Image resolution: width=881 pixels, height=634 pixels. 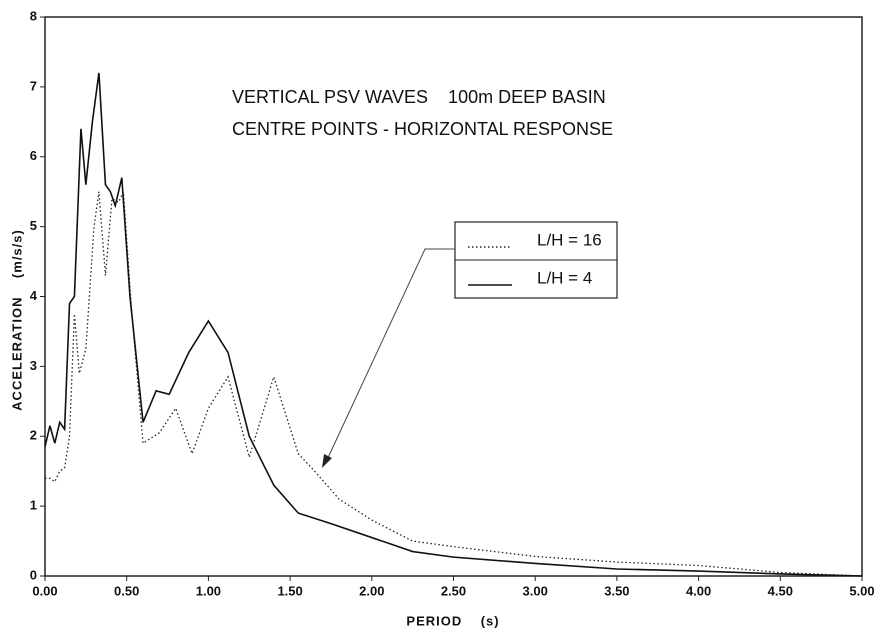 What do you see at coordinates (390, 355) in the screenshot?
I see `annotation-arrow` at bounding box center [390, 355].